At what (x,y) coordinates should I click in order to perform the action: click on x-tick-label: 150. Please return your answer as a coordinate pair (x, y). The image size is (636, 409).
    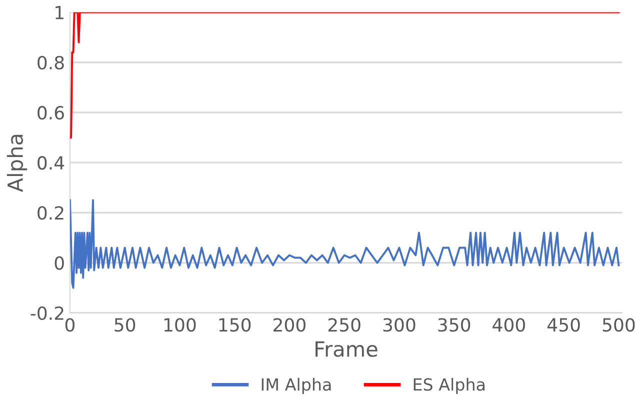
    Looking at the image, I should click on (235, 325).